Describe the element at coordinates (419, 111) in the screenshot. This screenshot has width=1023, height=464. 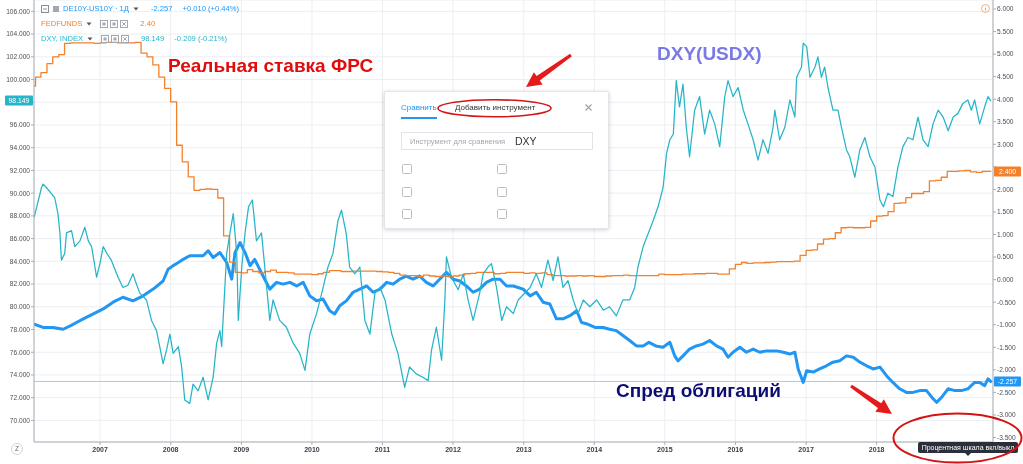
I see `annotation: Сравнить` at that location.